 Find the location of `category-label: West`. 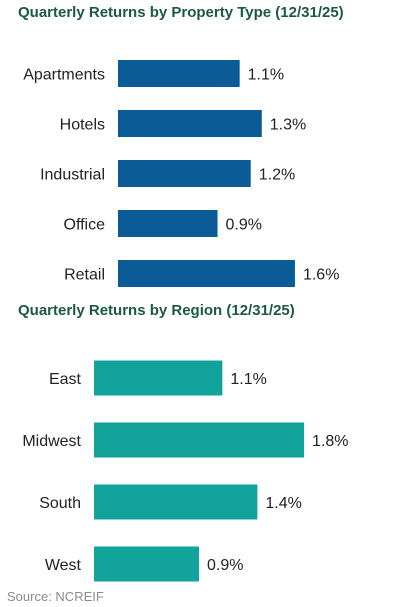

category-label: West is located at coordinates (63, 565).